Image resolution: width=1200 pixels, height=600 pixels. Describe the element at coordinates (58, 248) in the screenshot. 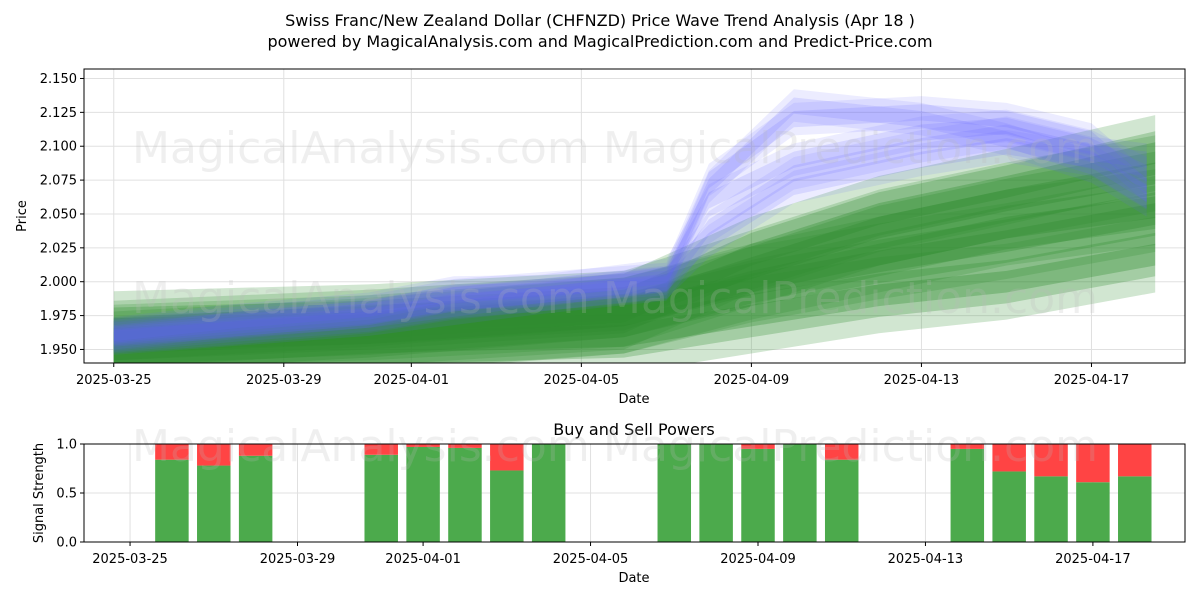

I see `y-tick-label: 2.025` at that location.